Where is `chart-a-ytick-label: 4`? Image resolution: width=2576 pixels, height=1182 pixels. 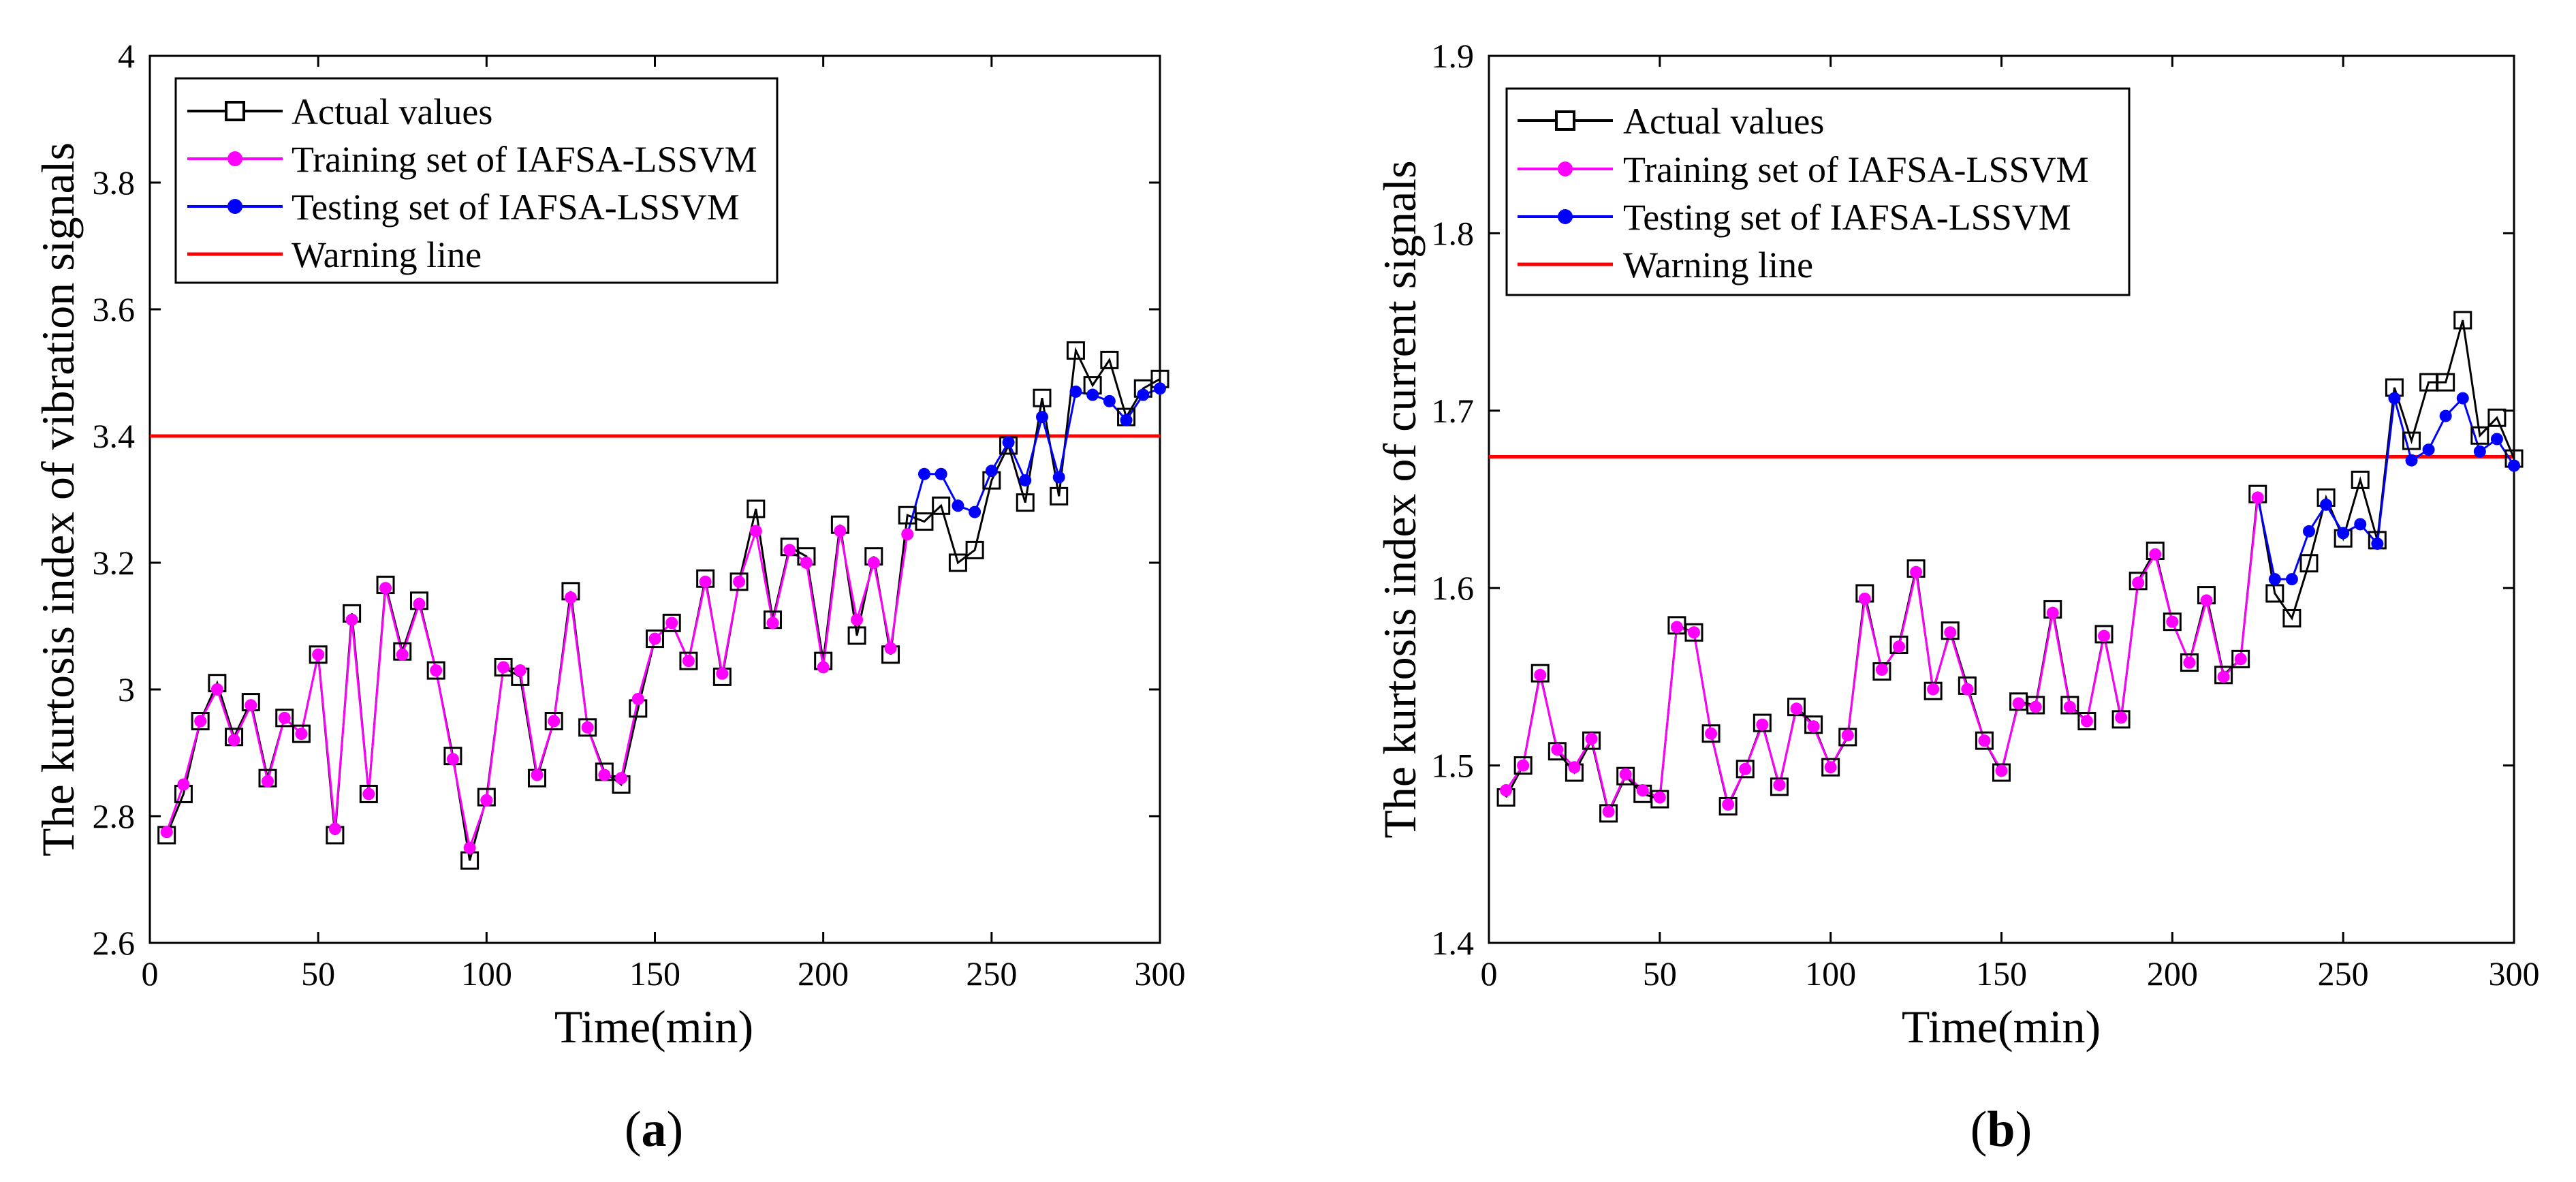
chart-a-ytick-label: 4 is located at coordinates (127, 56).